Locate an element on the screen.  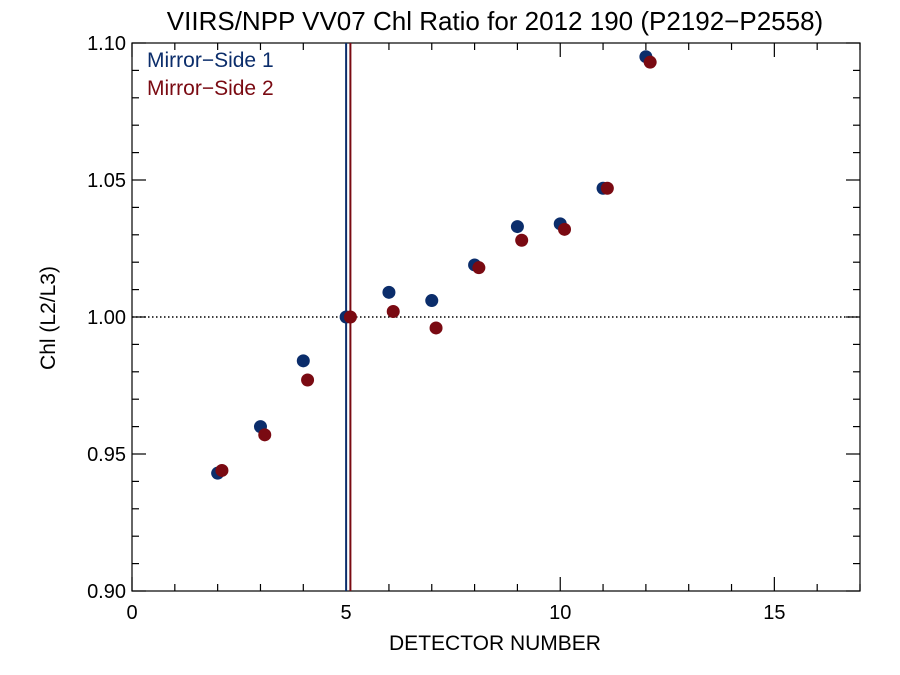
y-tick-label: 0.90 is located at coordinates (106, 592).